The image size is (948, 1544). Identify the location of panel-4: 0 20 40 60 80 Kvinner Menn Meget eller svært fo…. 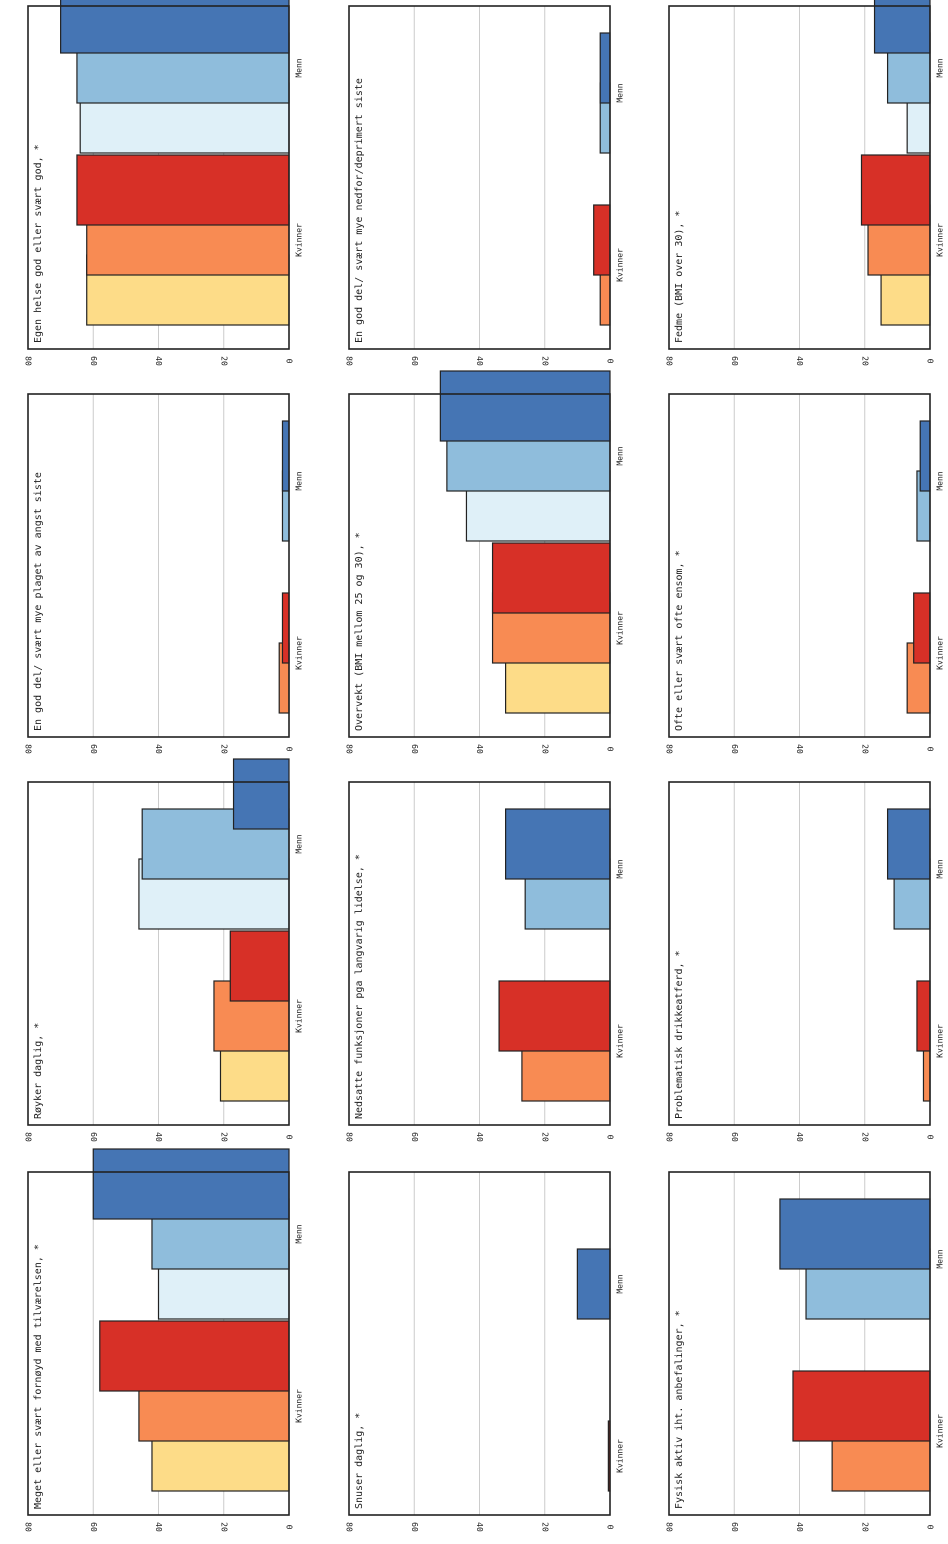
(164, 1340).